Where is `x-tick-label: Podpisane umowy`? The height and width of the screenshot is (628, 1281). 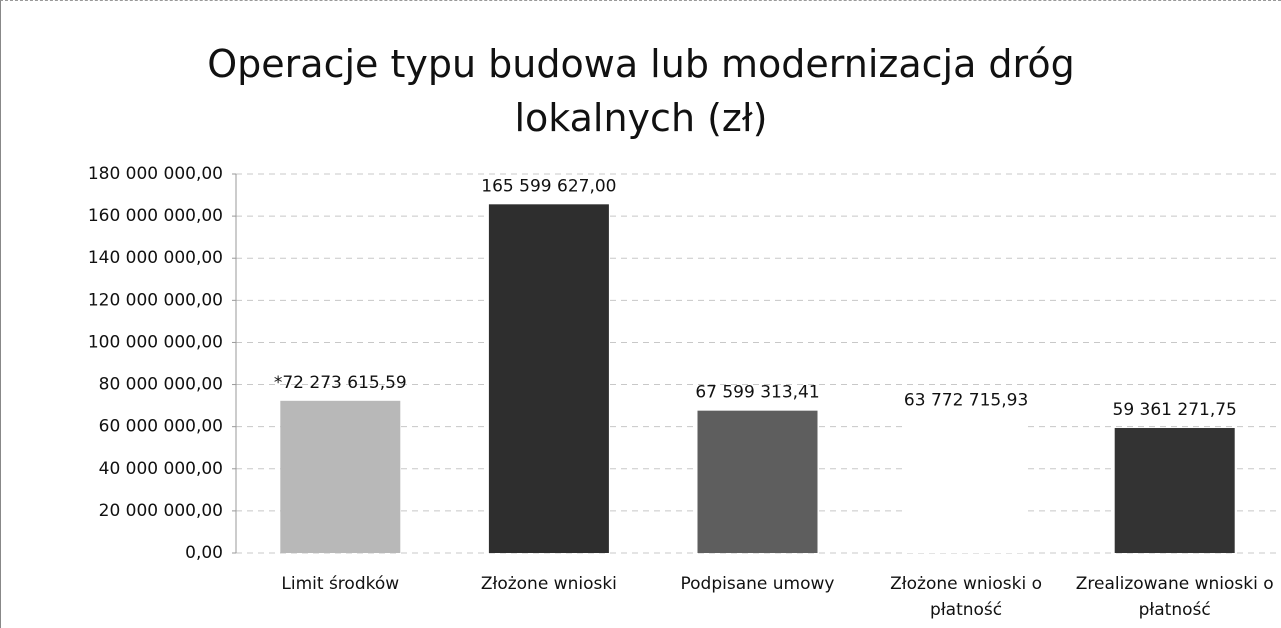
x-tick-label: Podpisane umowy is located at coordinates (757, 584).